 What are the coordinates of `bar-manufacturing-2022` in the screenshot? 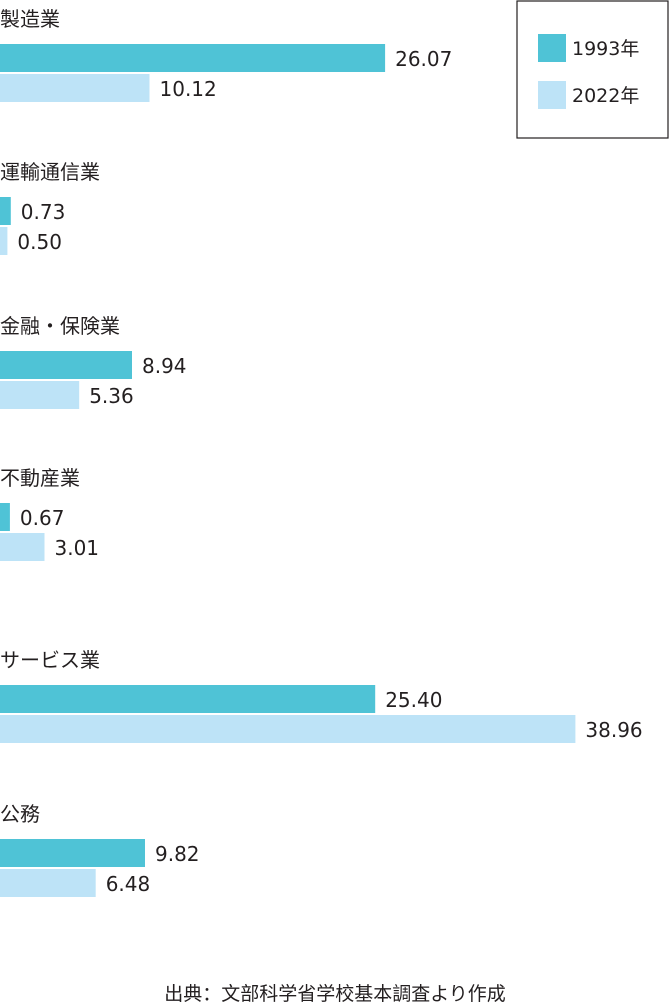 It's located at (75, 88).